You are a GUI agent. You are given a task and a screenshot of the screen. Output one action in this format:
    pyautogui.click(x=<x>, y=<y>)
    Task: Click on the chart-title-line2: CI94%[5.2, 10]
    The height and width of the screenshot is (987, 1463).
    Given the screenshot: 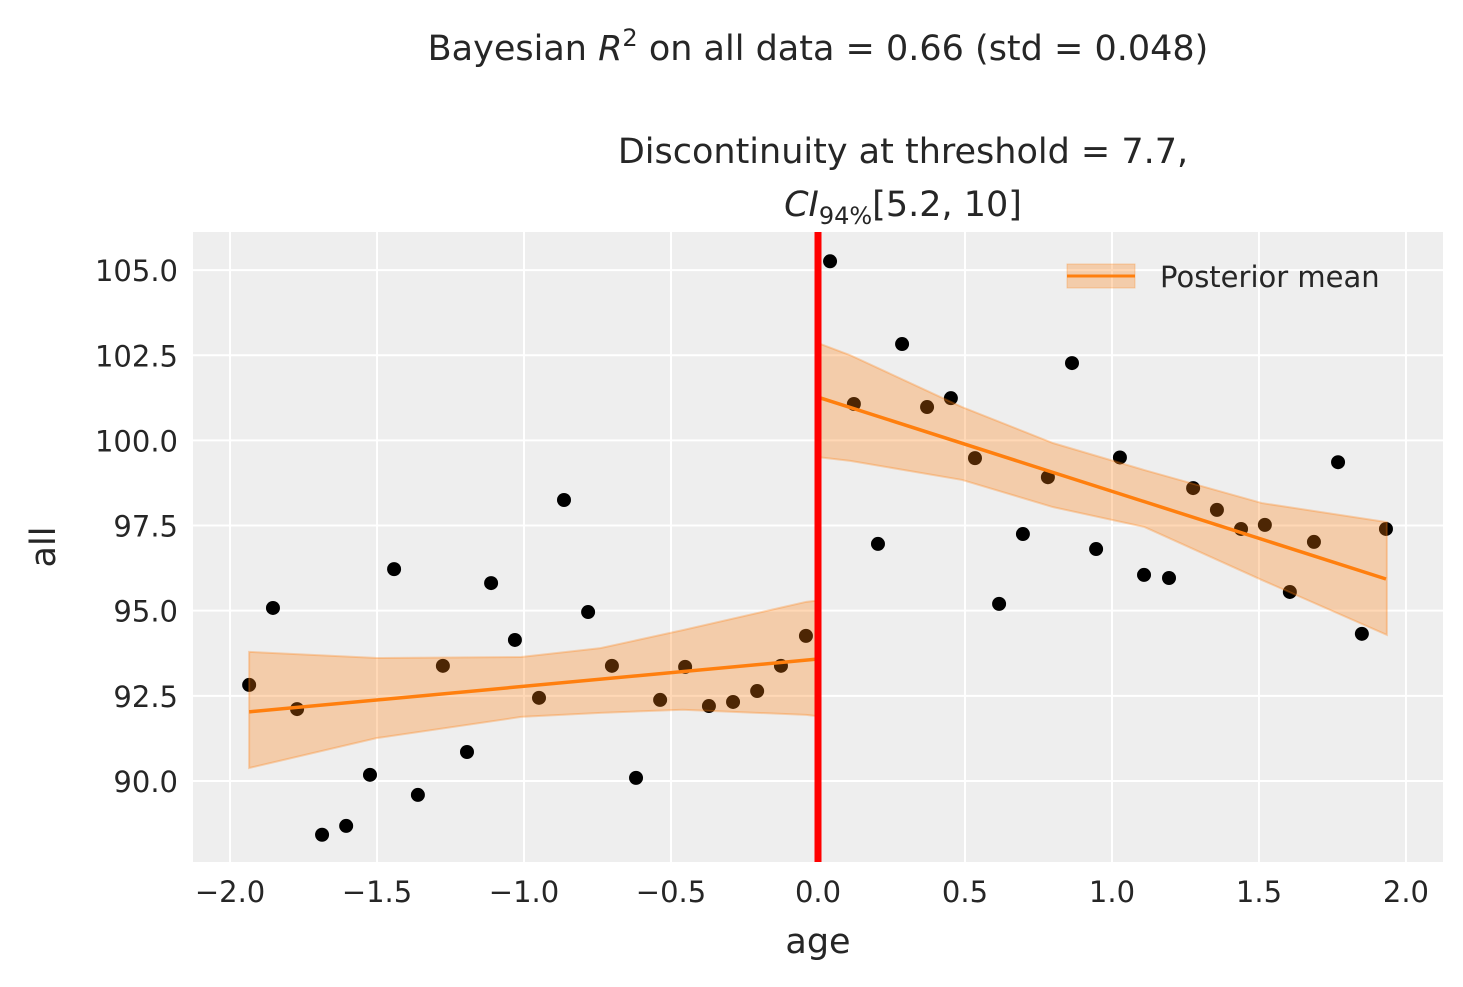 What is the action you would take?
    pyautogui.click(x=903, y=207)
    